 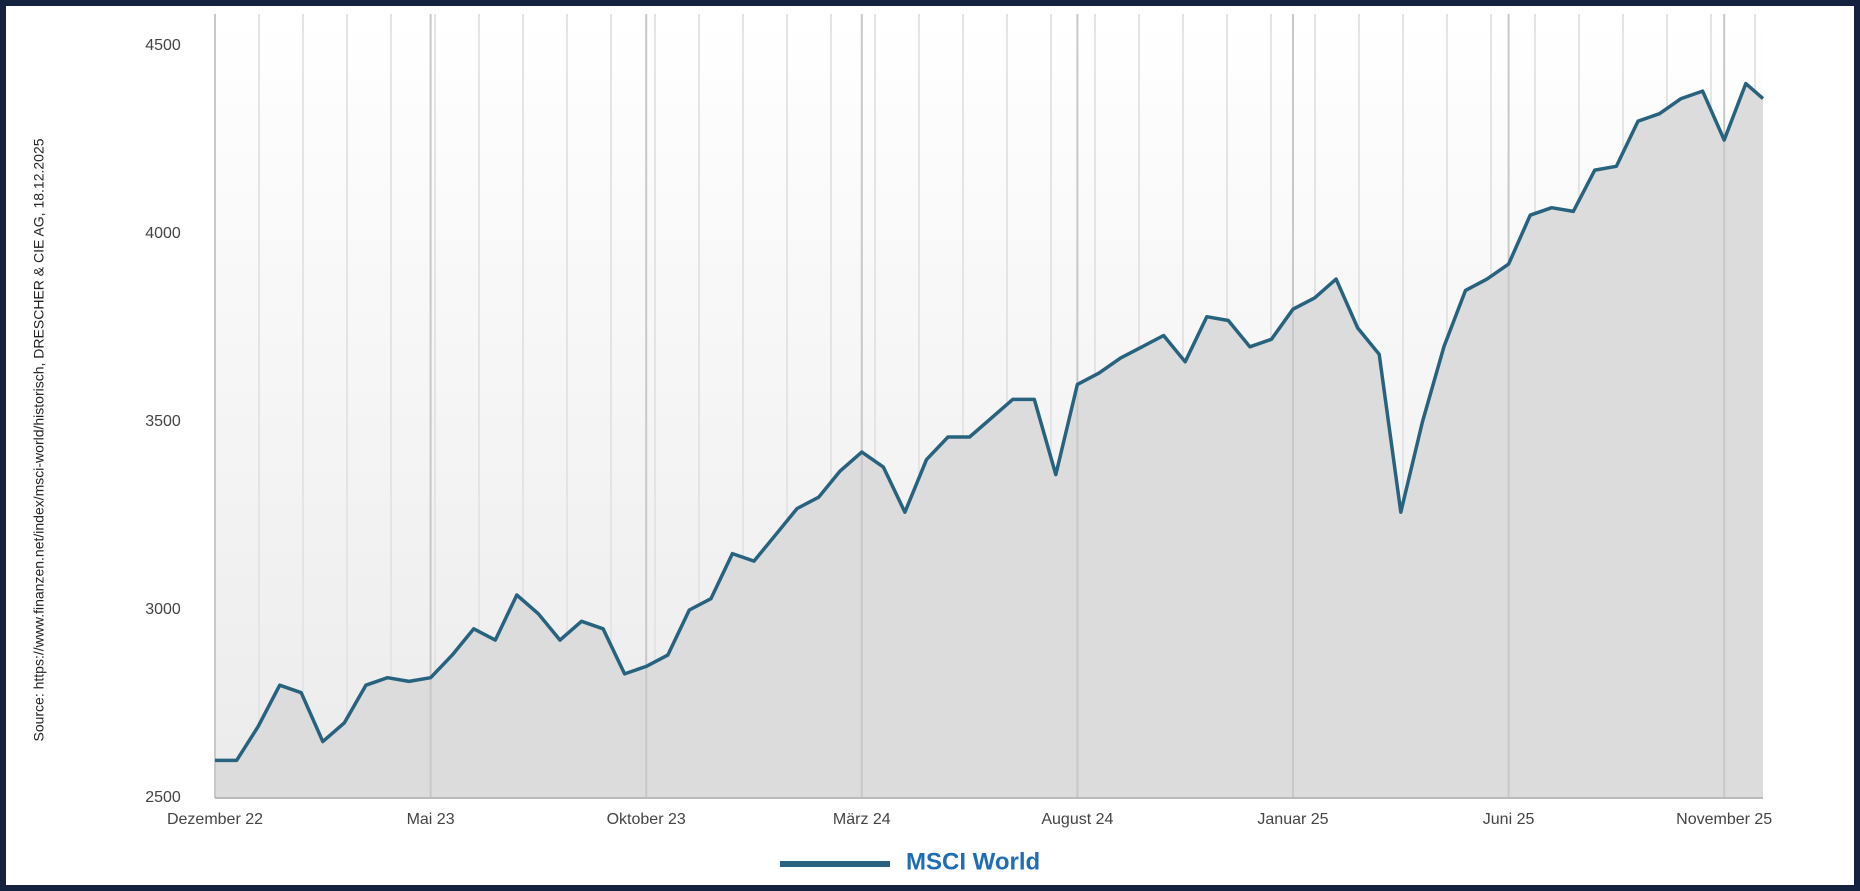 What do you see at coordinates (163, 421) in the screenshot?
I see `y-tick-label: 3500` at bounding box center [163, 421].